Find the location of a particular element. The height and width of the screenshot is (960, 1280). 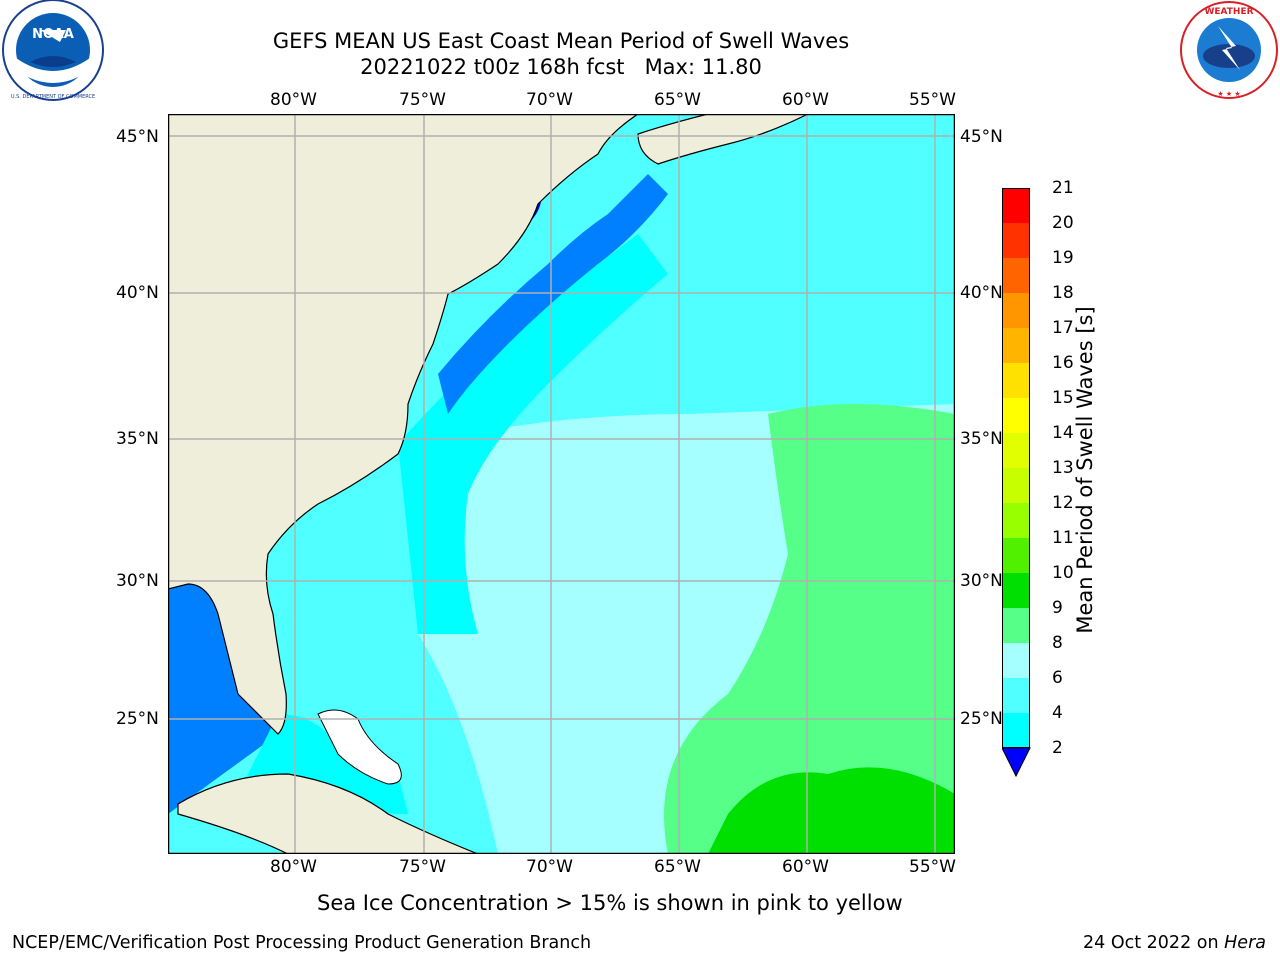

colorbar-tick-label: 10 is located at coordinates (1063, 573).